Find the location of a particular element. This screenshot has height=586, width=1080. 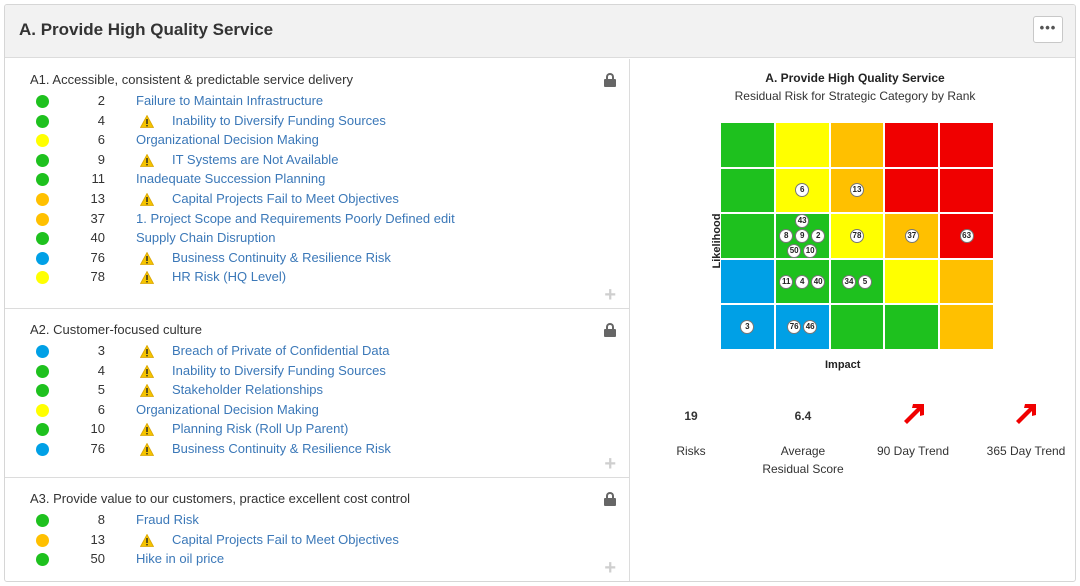

risk-point: 13 is located at coordinates (857, 190).